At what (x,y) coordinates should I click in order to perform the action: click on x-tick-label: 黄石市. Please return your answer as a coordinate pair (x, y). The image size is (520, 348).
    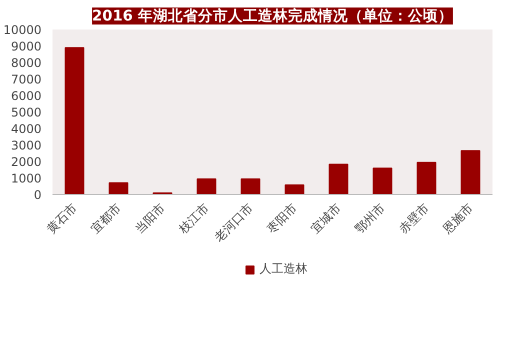
    Looking at the image, I should click on (62, 218).